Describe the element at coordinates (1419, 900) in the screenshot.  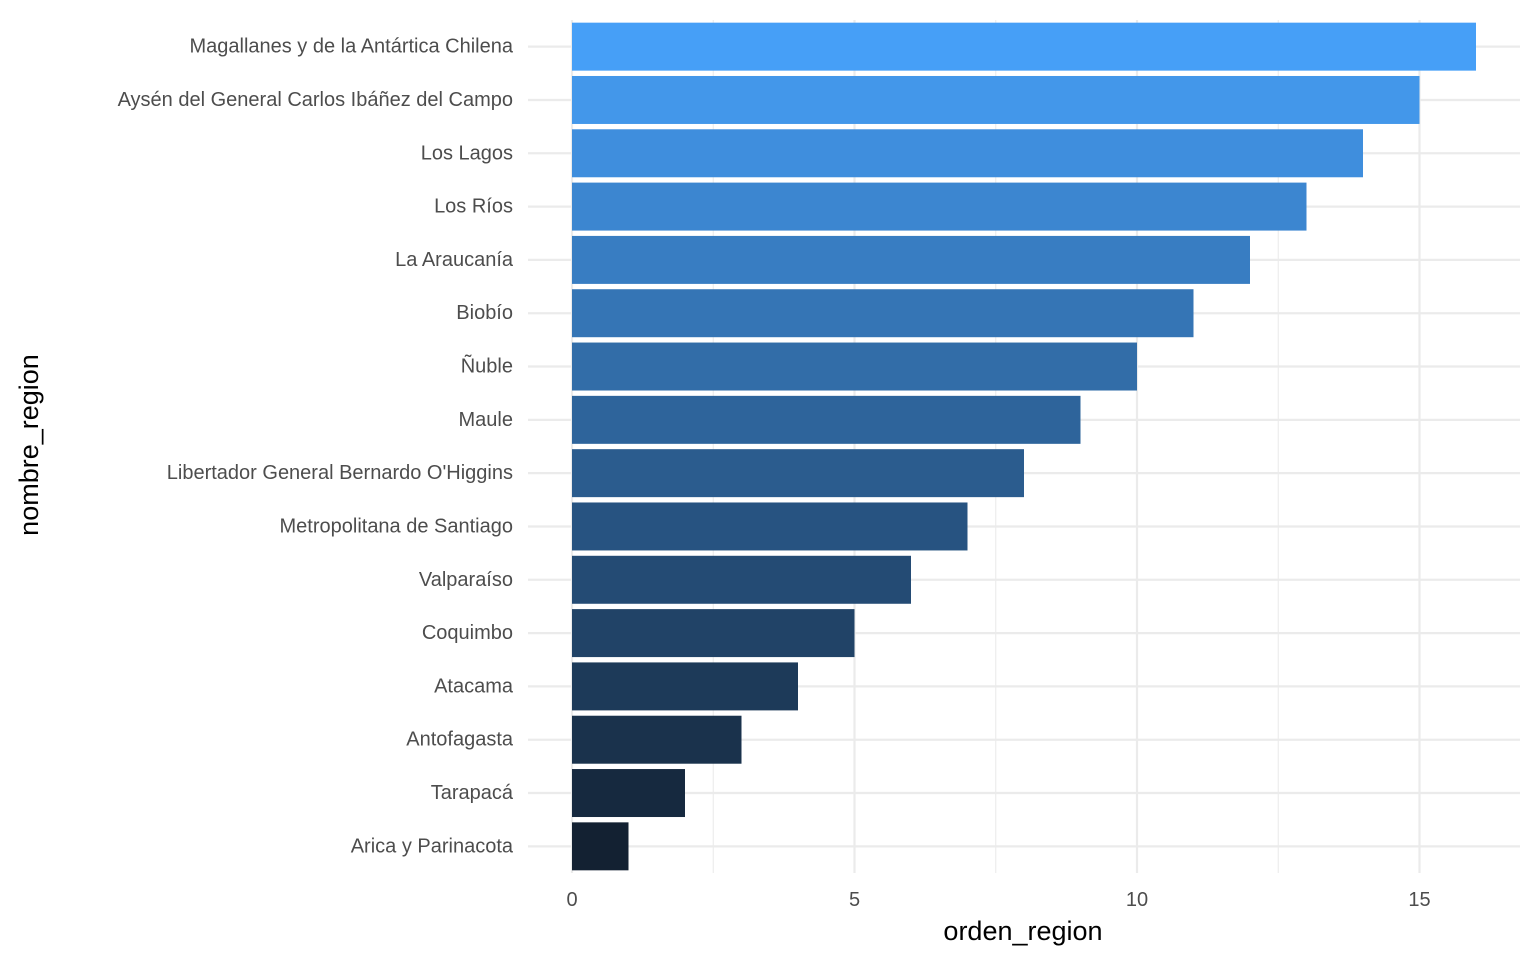
I see `x-tick-label: 15` at that location.